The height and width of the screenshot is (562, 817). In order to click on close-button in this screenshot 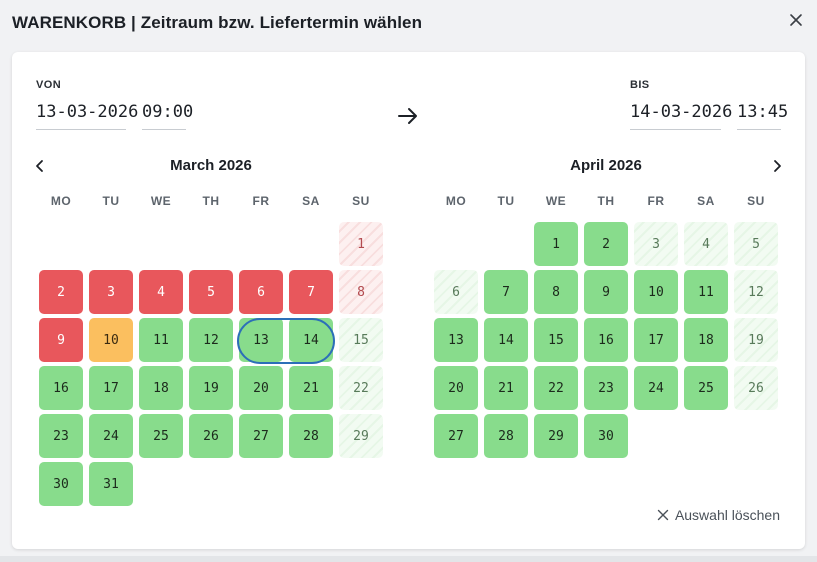, I will do `click(796, 20)`.